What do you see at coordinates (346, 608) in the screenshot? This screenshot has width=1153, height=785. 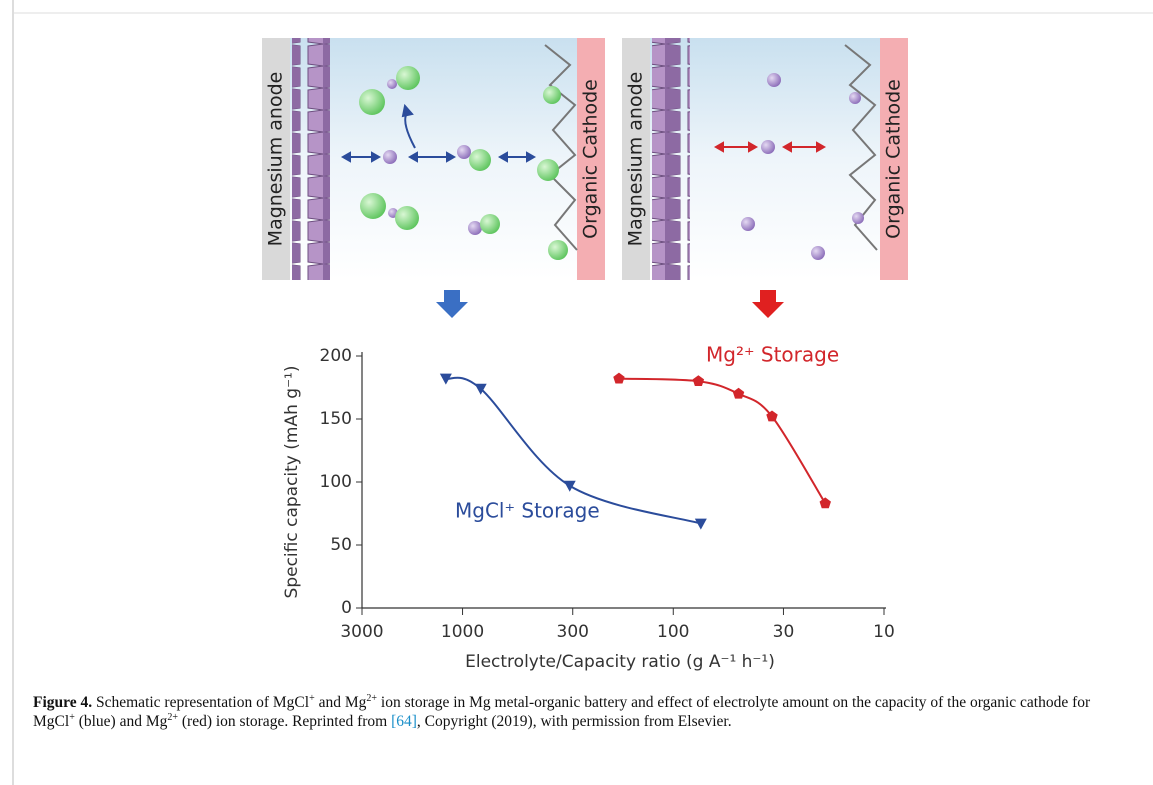 I see `y-tick-label: 0` at bounding box center [346, 608].